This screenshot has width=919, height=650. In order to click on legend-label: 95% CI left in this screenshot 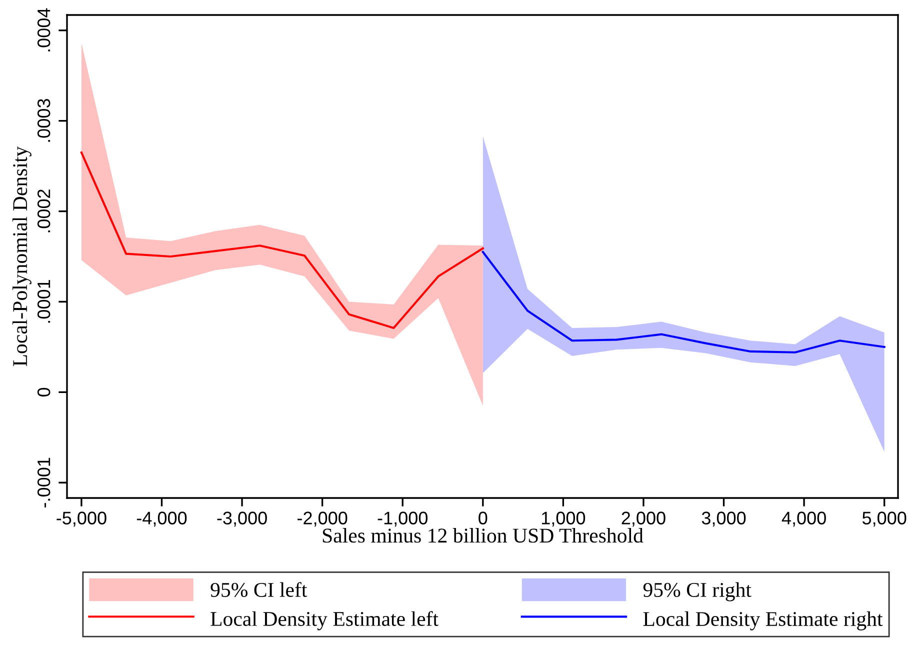, I will do `click(259, 590)`.